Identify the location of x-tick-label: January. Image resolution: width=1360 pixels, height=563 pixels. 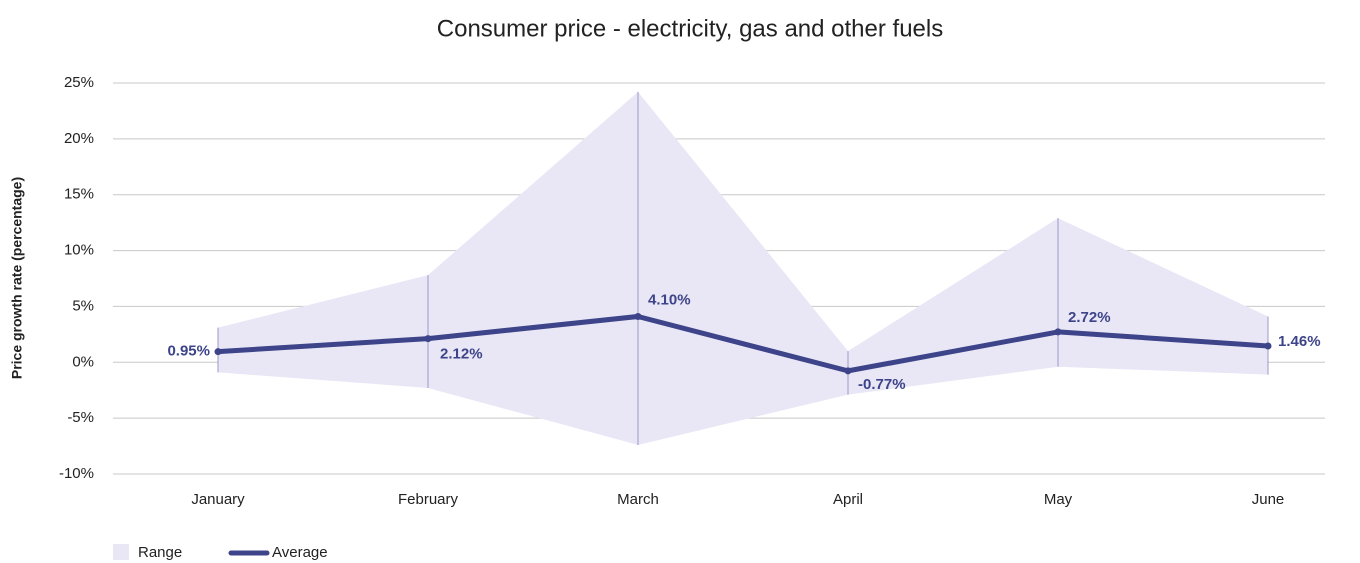
(218, 499).